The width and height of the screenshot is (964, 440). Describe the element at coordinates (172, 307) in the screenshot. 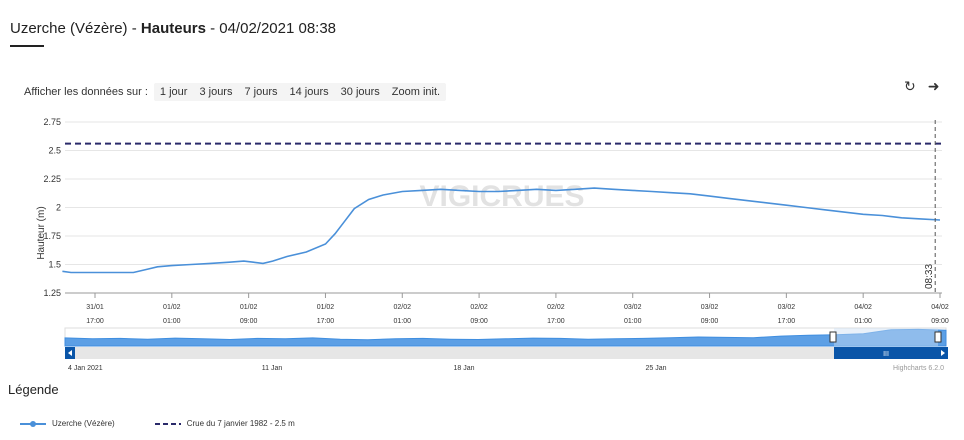

I see `x-tick-date-1: 01/02` at that location.